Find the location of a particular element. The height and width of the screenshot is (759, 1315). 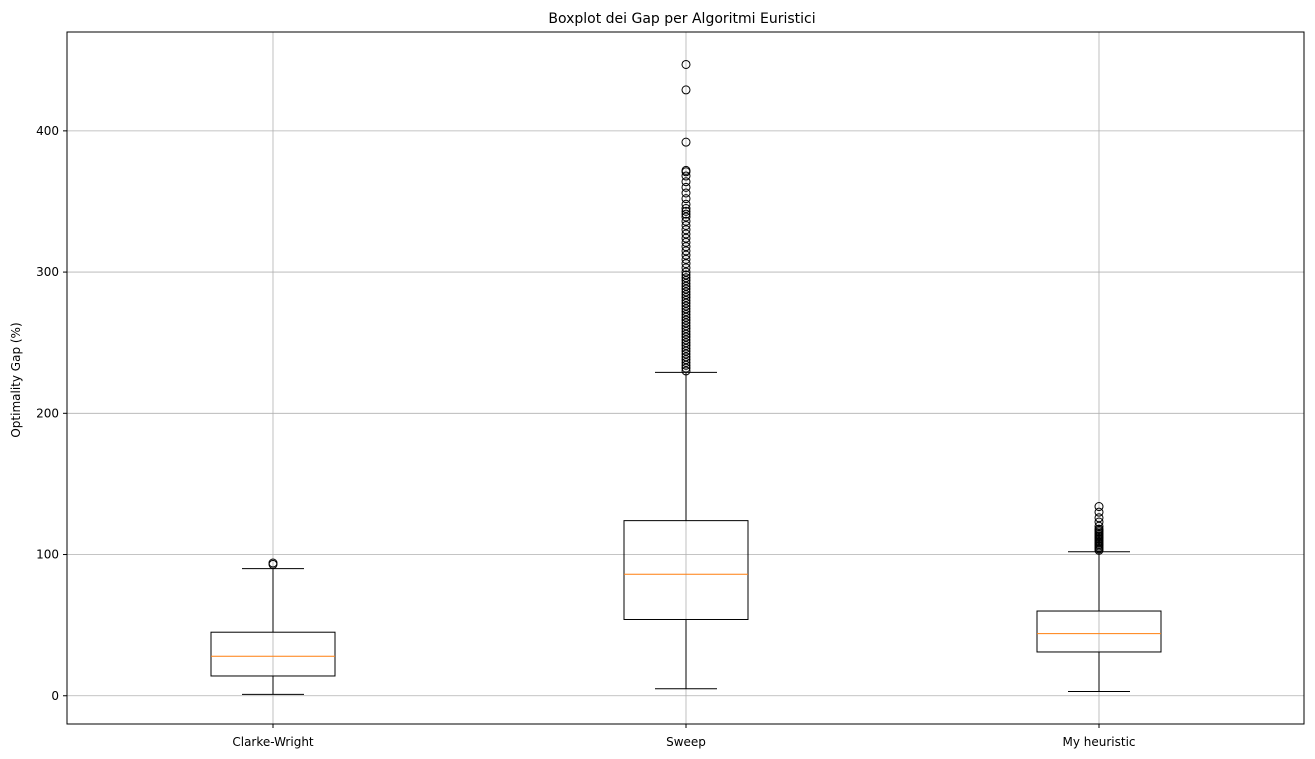

x-tick-label: Sweep is located at coordinates (686, 742).